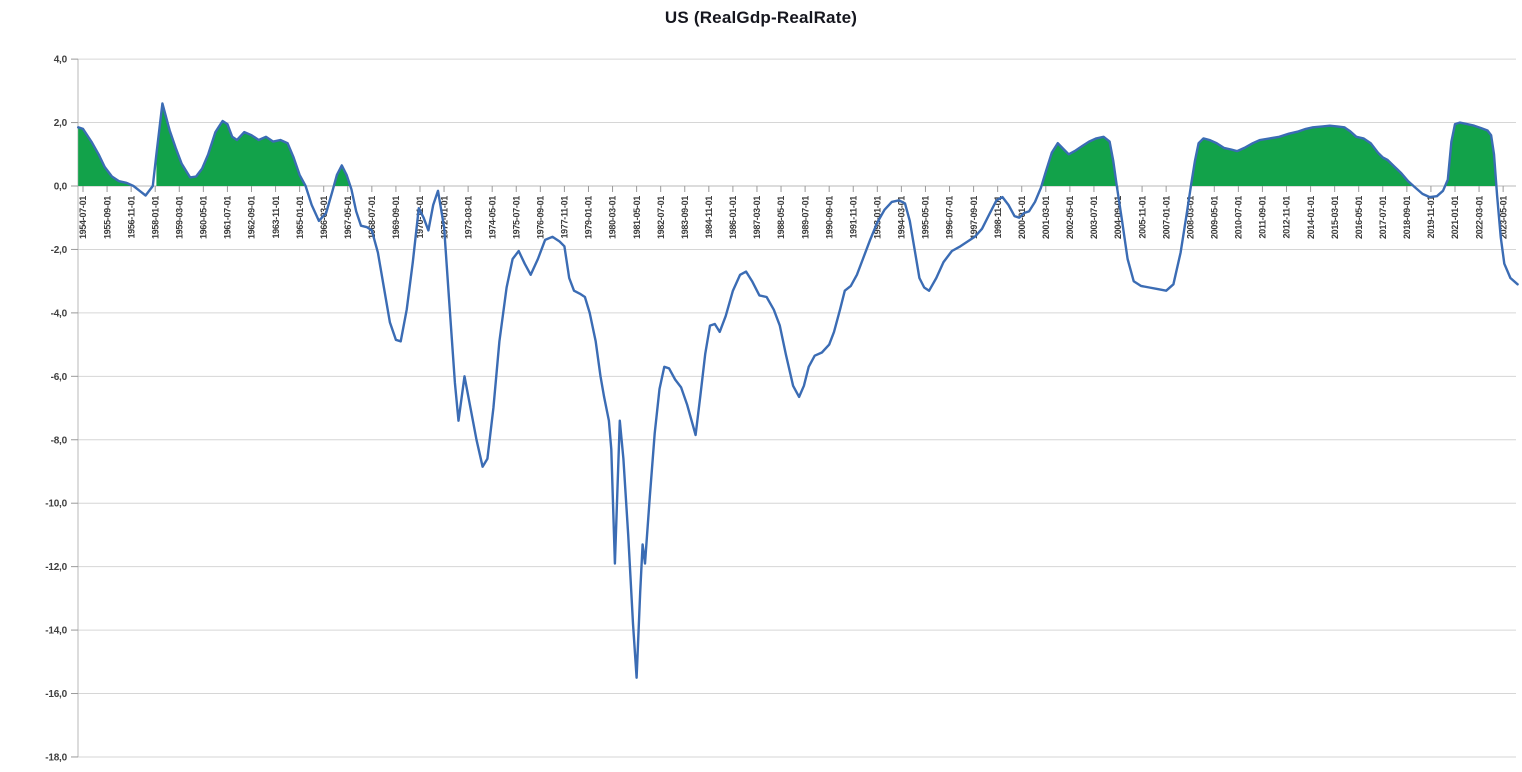 Image resolution: width=1522 pixels, height=772 pixels. I want to click on x-tick-label: 1972-01-01, so click(444, 217).